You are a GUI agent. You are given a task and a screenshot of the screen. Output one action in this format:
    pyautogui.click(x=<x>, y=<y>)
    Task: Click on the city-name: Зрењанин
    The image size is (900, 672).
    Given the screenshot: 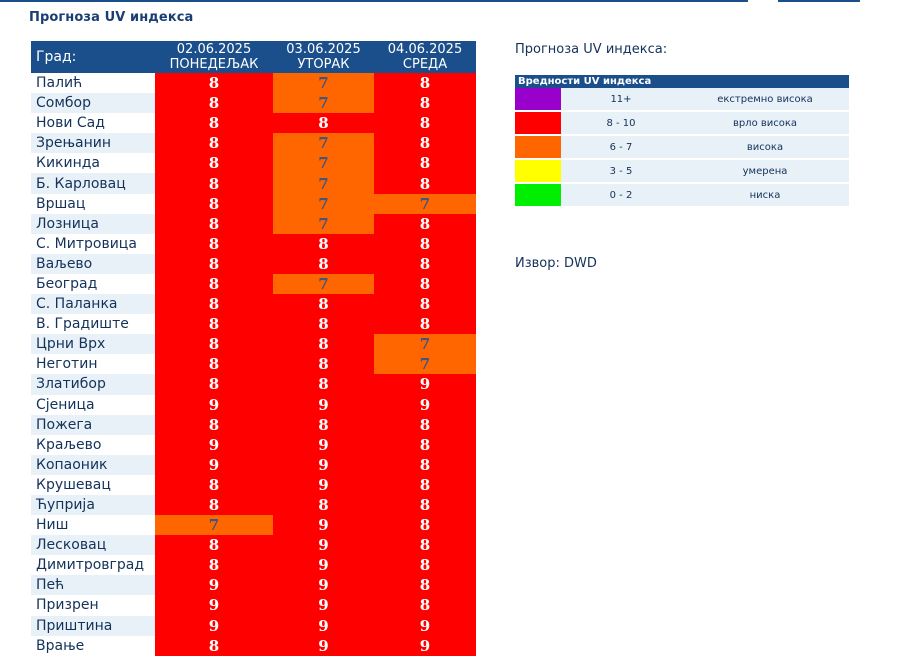 What is the action you would take?
    pyautogui.click(x=93, y=143)
    